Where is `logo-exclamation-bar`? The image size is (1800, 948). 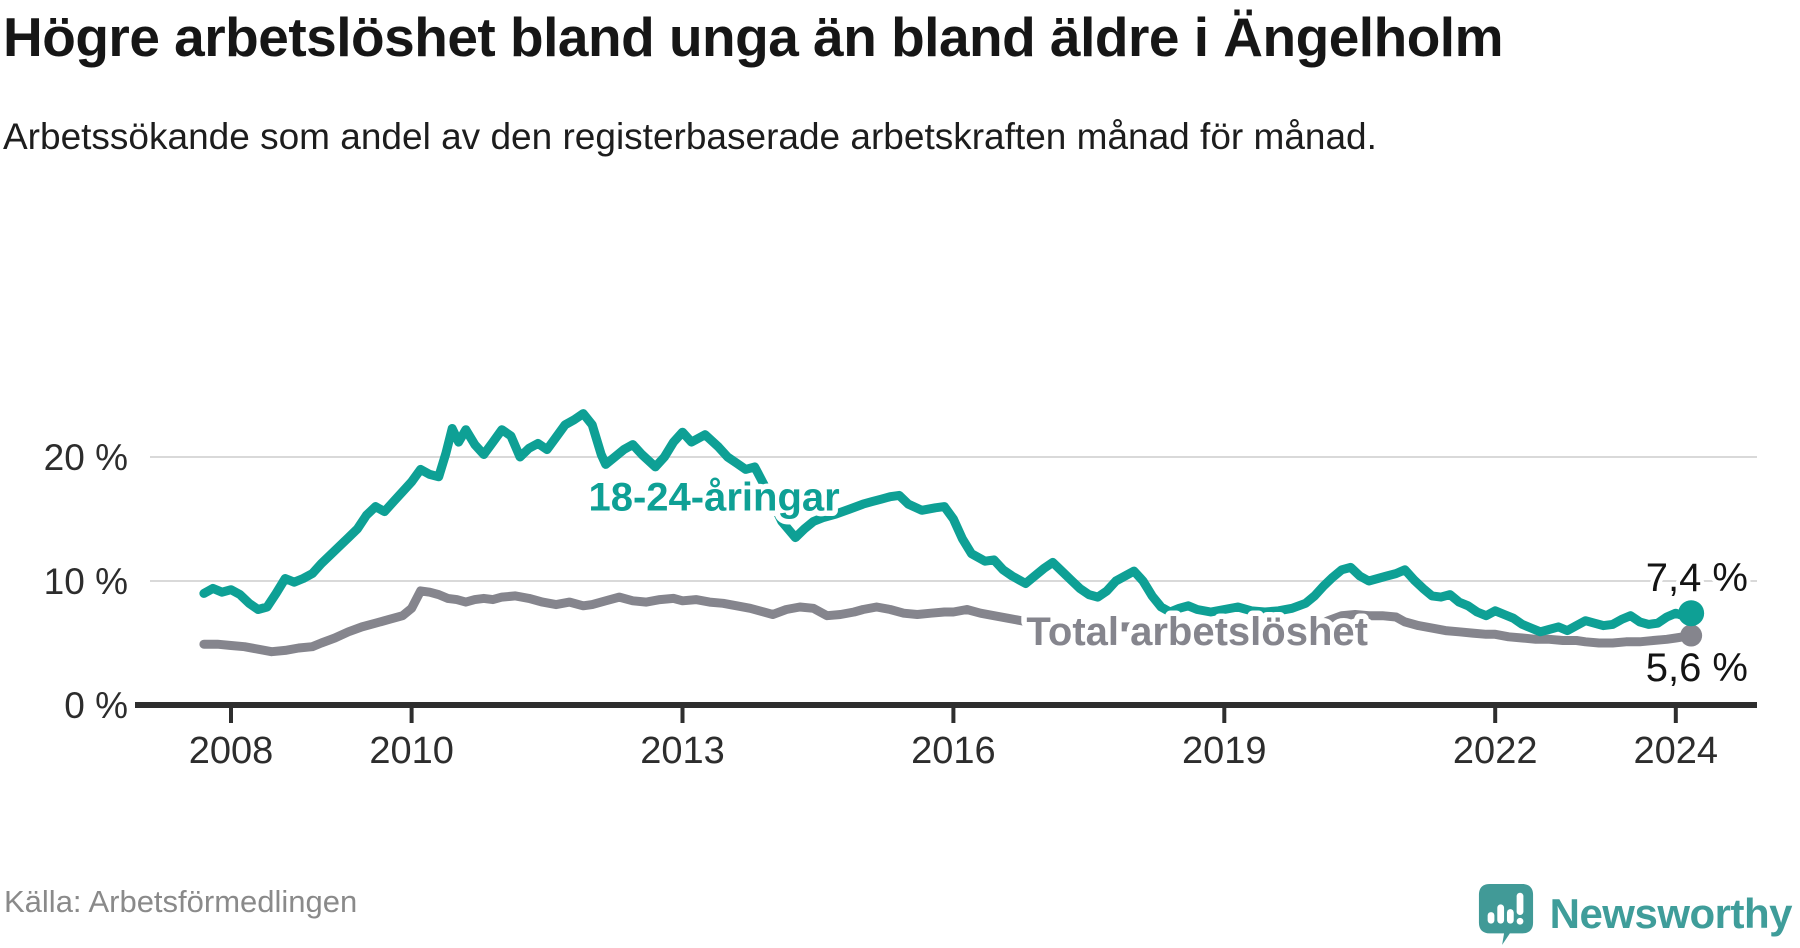 logo-exclamation-bar is located at coordinates (1520, 903).